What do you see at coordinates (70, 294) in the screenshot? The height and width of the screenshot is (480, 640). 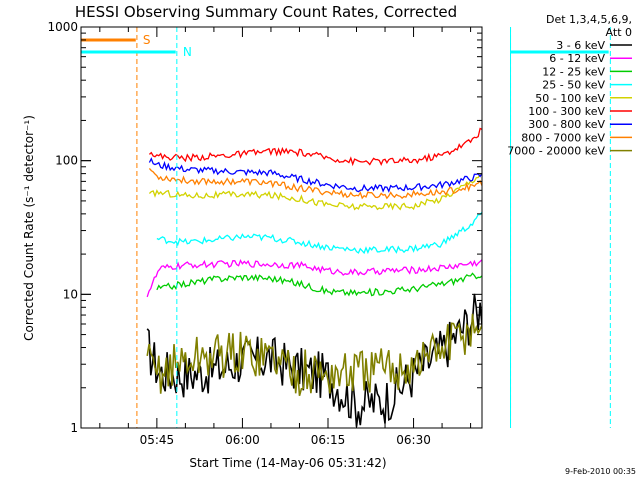 I see `y-tick-label: 10` at bounding box center [70, 294].